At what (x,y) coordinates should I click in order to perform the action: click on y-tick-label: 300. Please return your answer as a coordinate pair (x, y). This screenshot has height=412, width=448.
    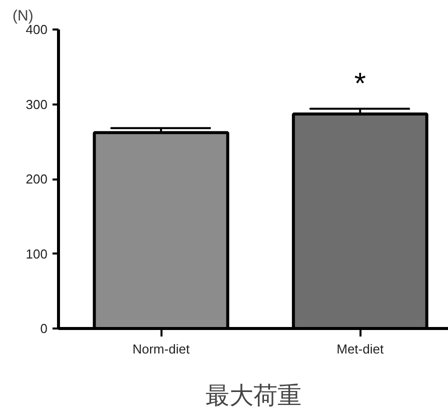
    Looking at the image, I should click on (37, 104).